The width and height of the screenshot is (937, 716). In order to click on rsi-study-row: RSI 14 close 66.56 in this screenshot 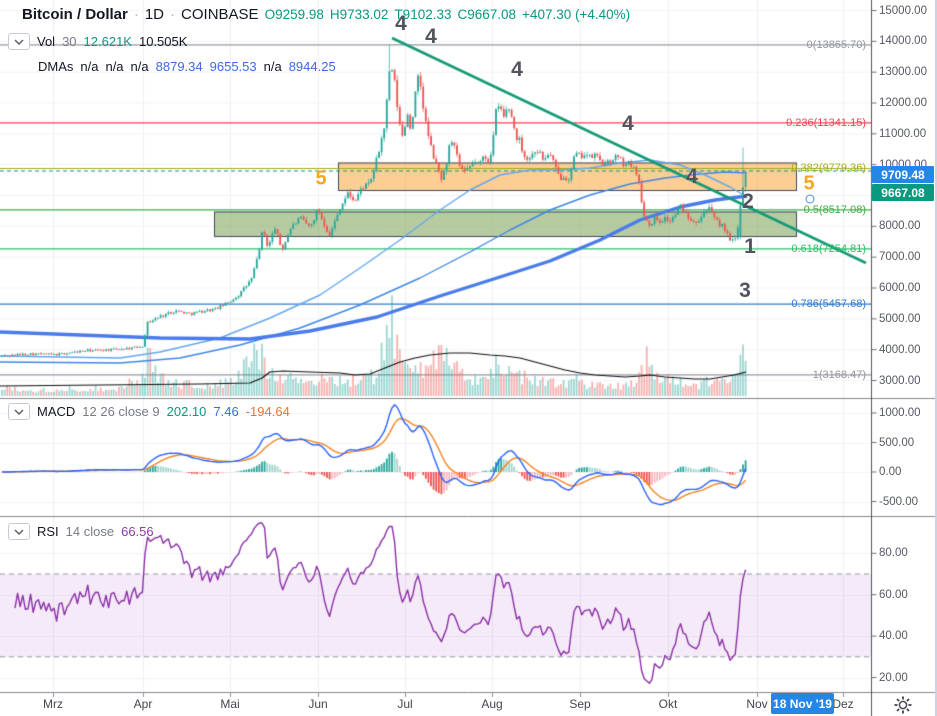, I will do `click(81, 531)`.